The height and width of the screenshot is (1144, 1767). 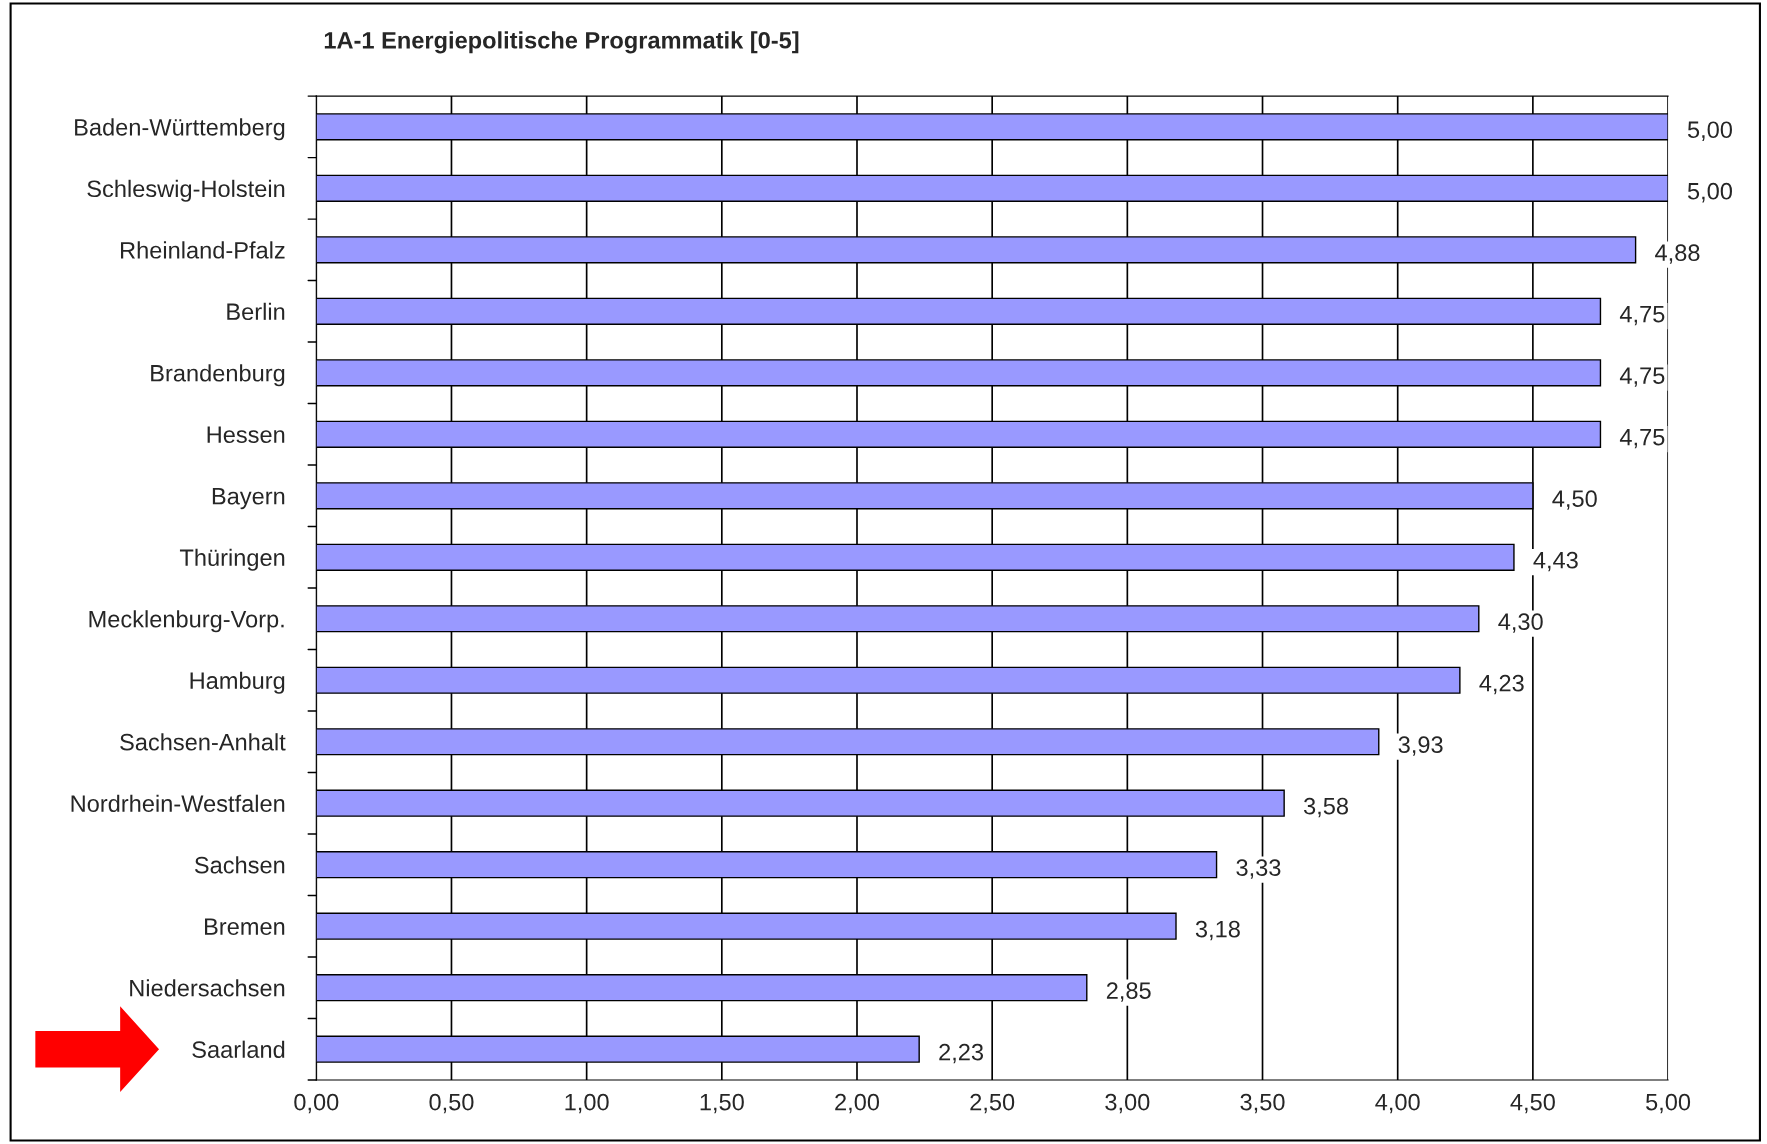 I want to click on data-label: 2,85, so click(x=1128, y=992).